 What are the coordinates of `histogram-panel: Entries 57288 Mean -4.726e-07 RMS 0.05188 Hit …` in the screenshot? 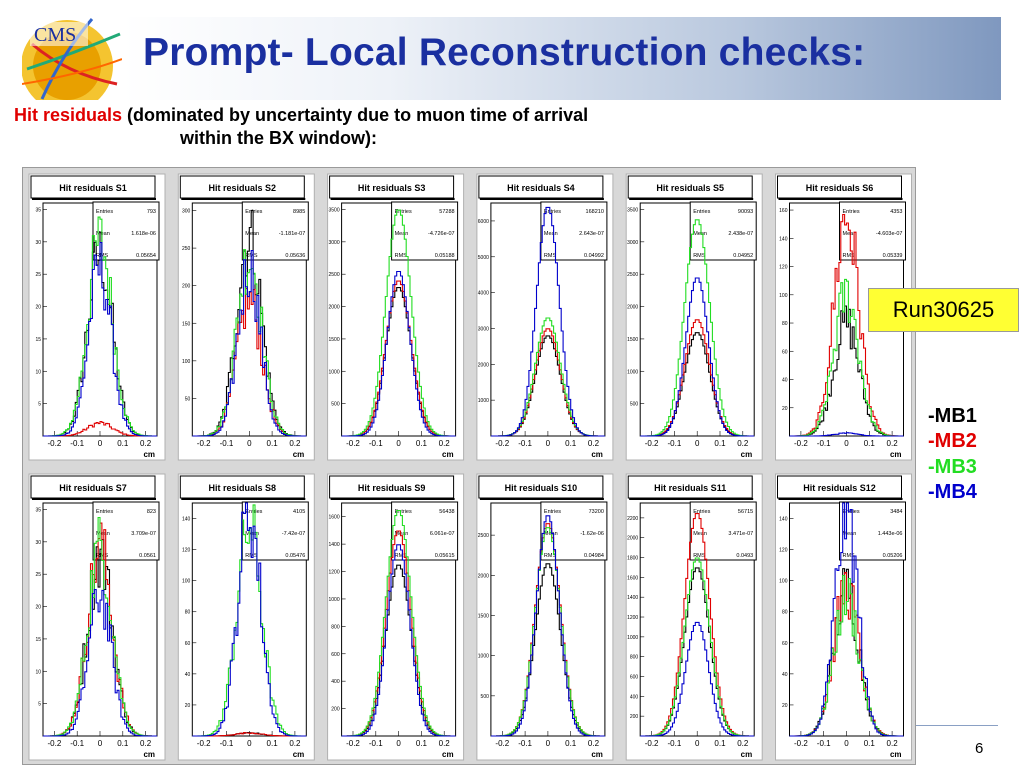 It's located at (396, 317).